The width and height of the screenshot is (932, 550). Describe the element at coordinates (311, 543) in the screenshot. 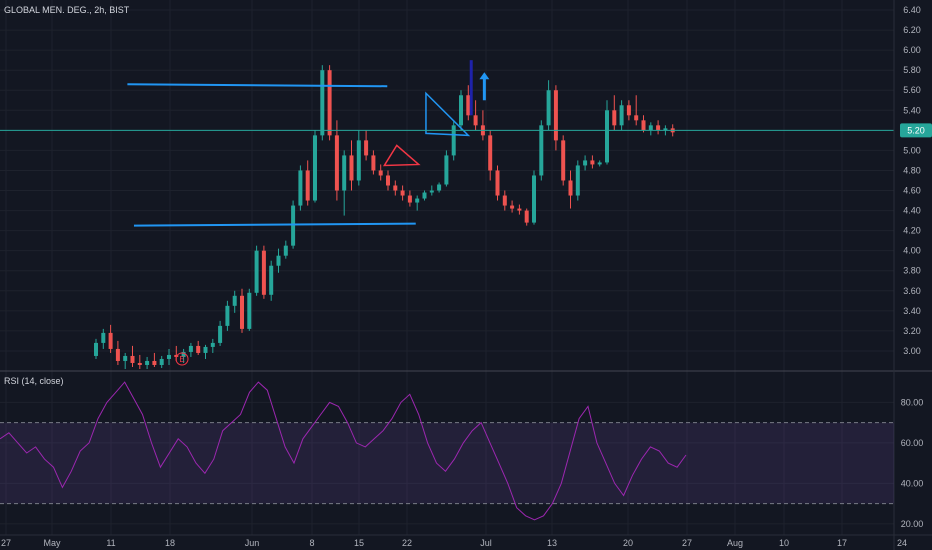

I see `time-axis-tick-label: 8` at that location.